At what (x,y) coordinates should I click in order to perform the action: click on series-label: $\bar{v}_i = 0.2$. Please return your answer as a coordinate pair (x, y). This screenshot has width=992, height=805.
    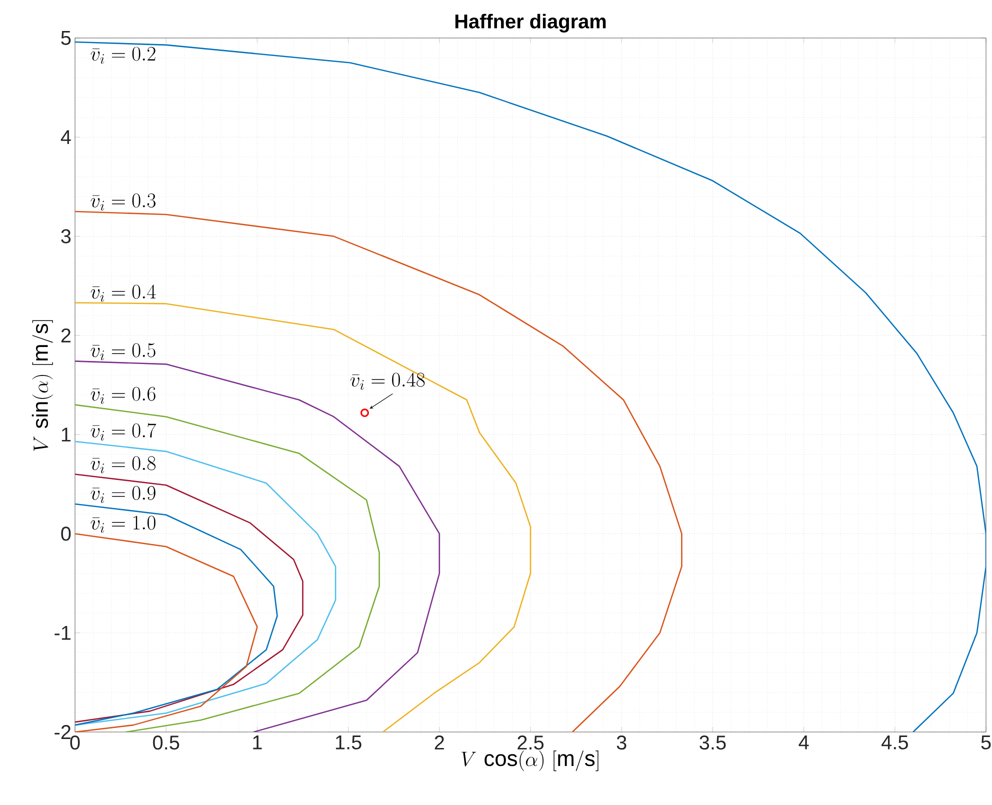
    Looking at the image, I should click on (123, 55).